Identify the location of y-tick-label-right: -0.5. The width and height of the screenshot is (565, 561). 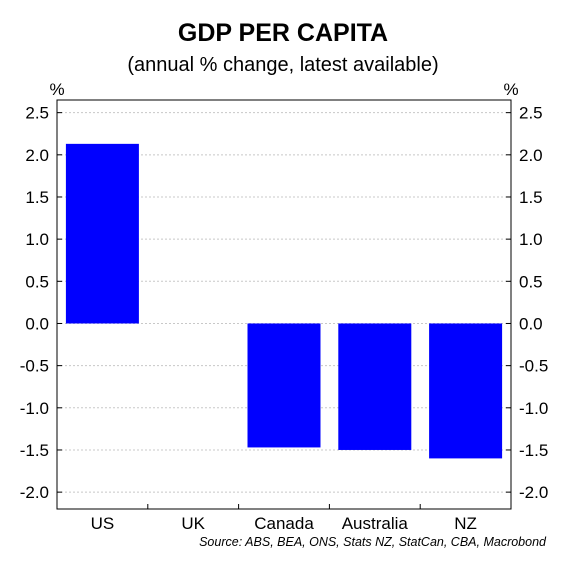
(533, 366).